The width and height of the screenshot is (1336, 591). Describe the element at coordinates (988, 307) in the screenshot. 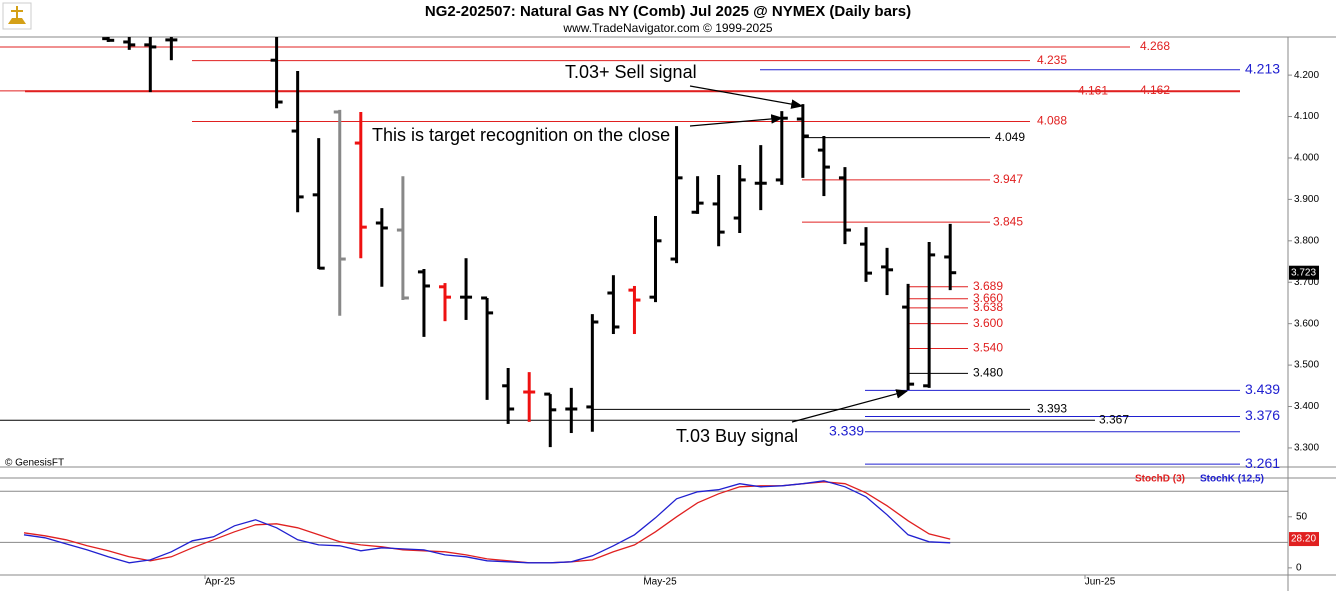

I see `level-label: 3.638` at that location.